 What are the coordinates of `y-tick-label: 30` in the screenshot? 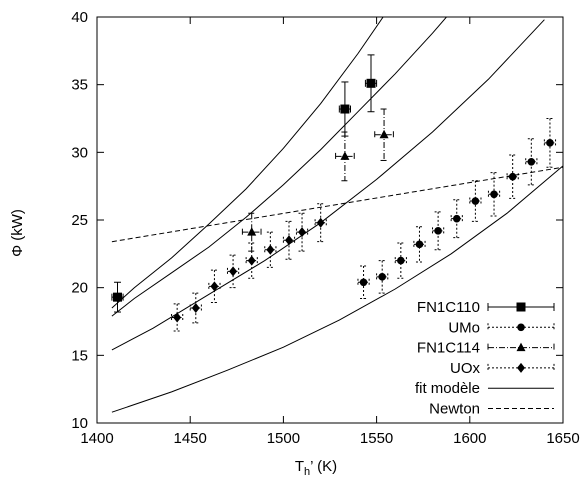 It's located at (79, 152).